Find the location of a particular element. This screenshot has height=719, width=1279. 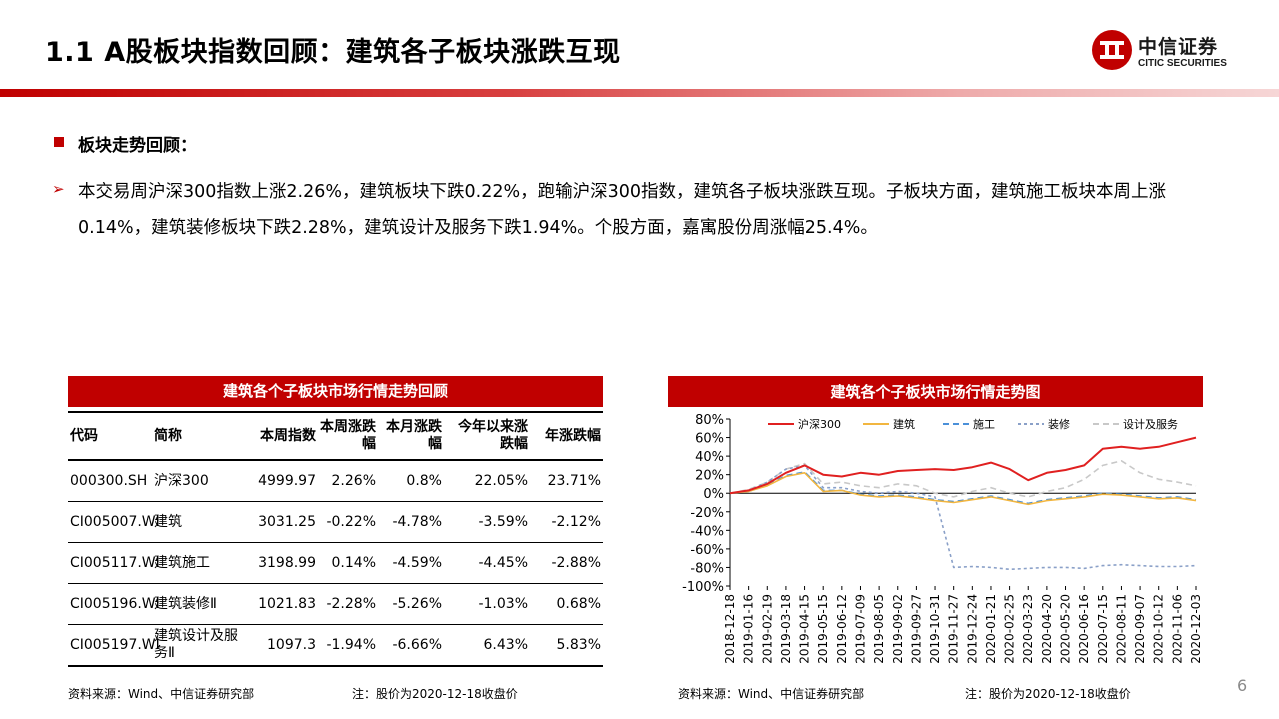

chart-source: 资料来源：Wind、中信证券研究部 is located at coordinates (771, 694).